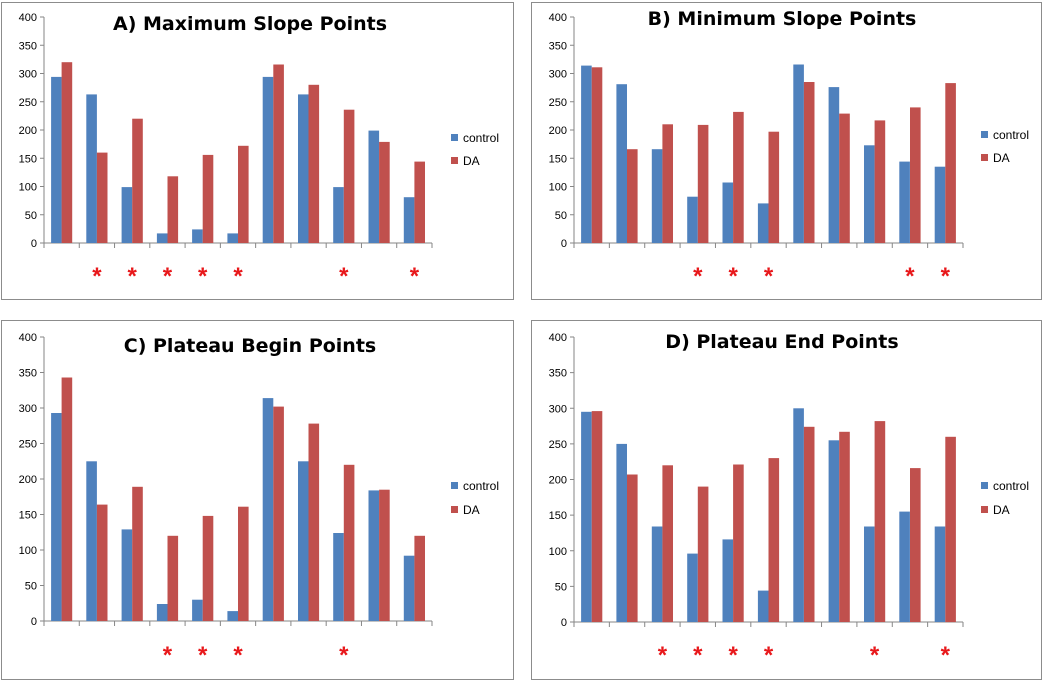 Image resolution: width=1044 pixels, height=681 pixels. Describe the element at coordinates (28, 18) in the screenshot. I see `y-tick-label: 400` at that location.